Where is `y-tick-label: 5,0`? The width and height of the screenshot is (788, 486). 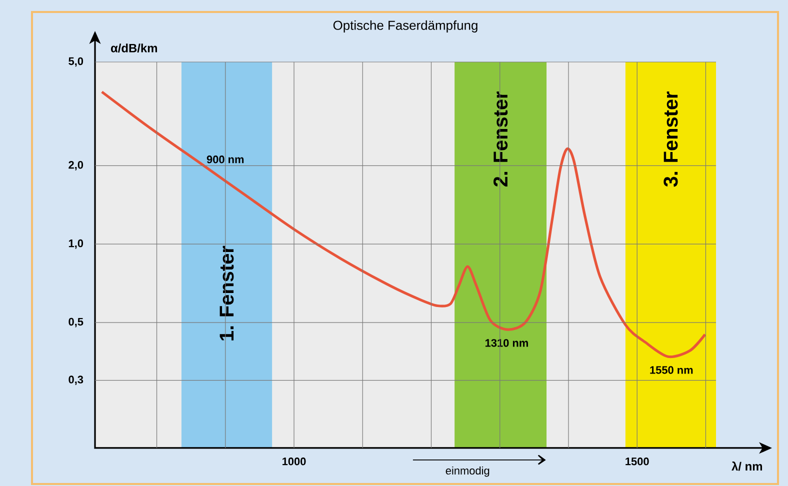
y-tick-label: 5,0 is located at coordinates (76, 62).